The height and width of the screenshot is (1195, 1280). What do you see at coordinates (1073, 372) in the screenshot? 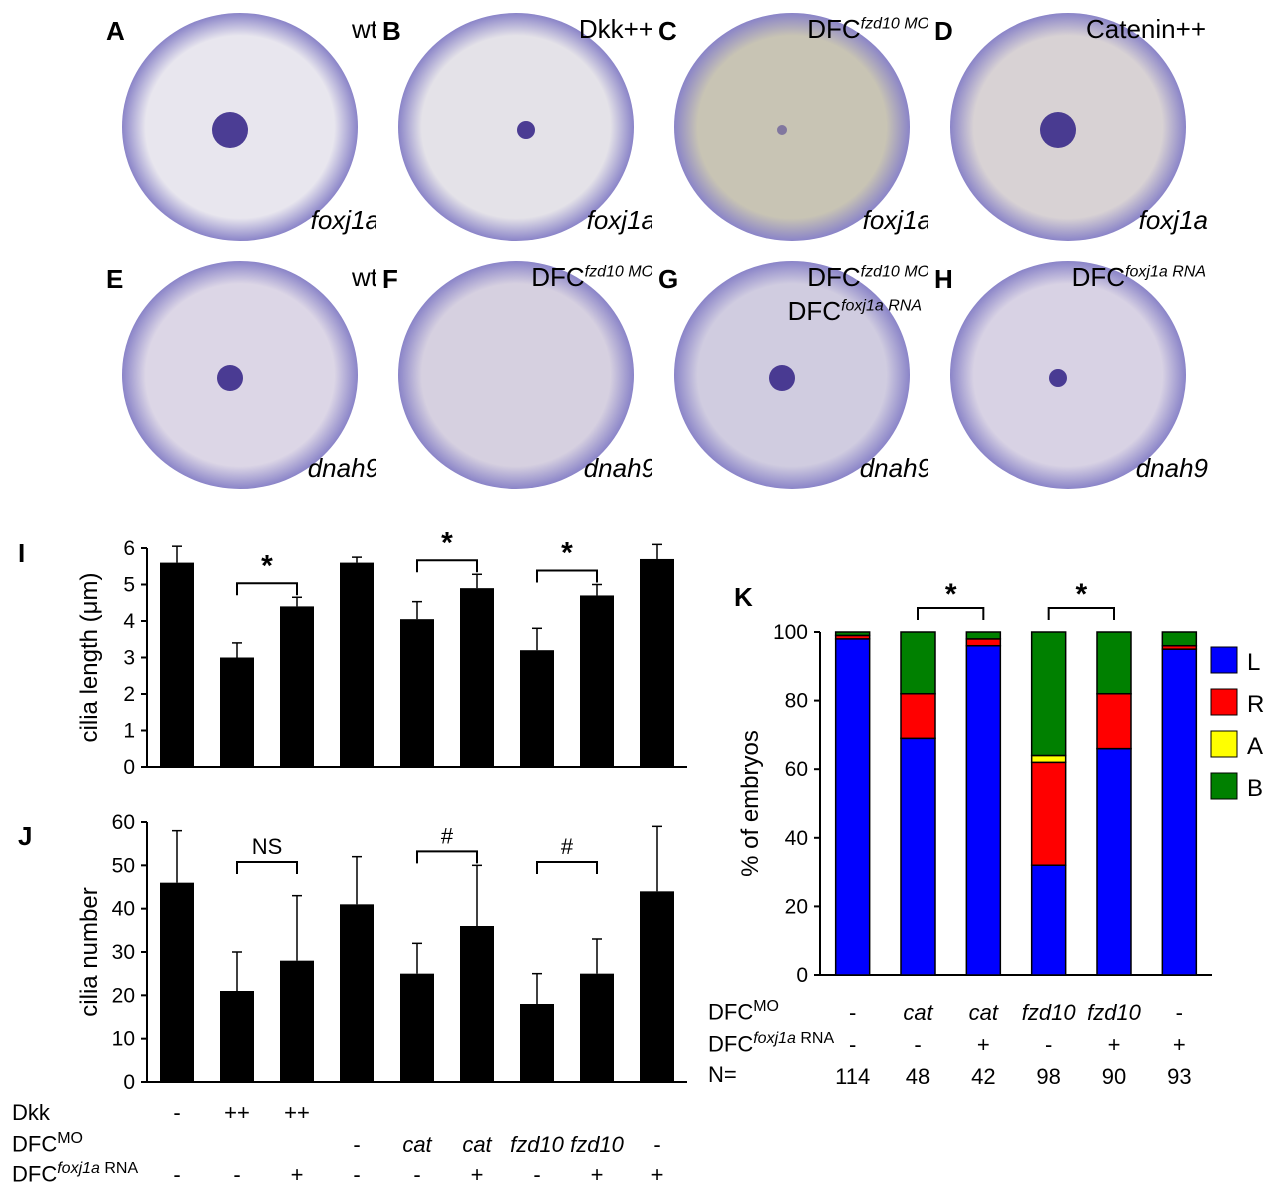
I see `embryo-image-h` at bounding box center [1073, 372].